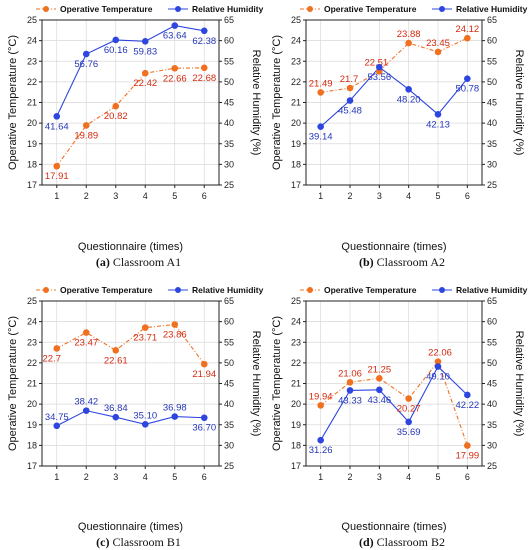 The height and width of the screenshot is (550, 529). What do you see at coordinates (86, 343) in the screenshot?
I see `temperature-data-label: 23.47` at bounding box center [86, 343].